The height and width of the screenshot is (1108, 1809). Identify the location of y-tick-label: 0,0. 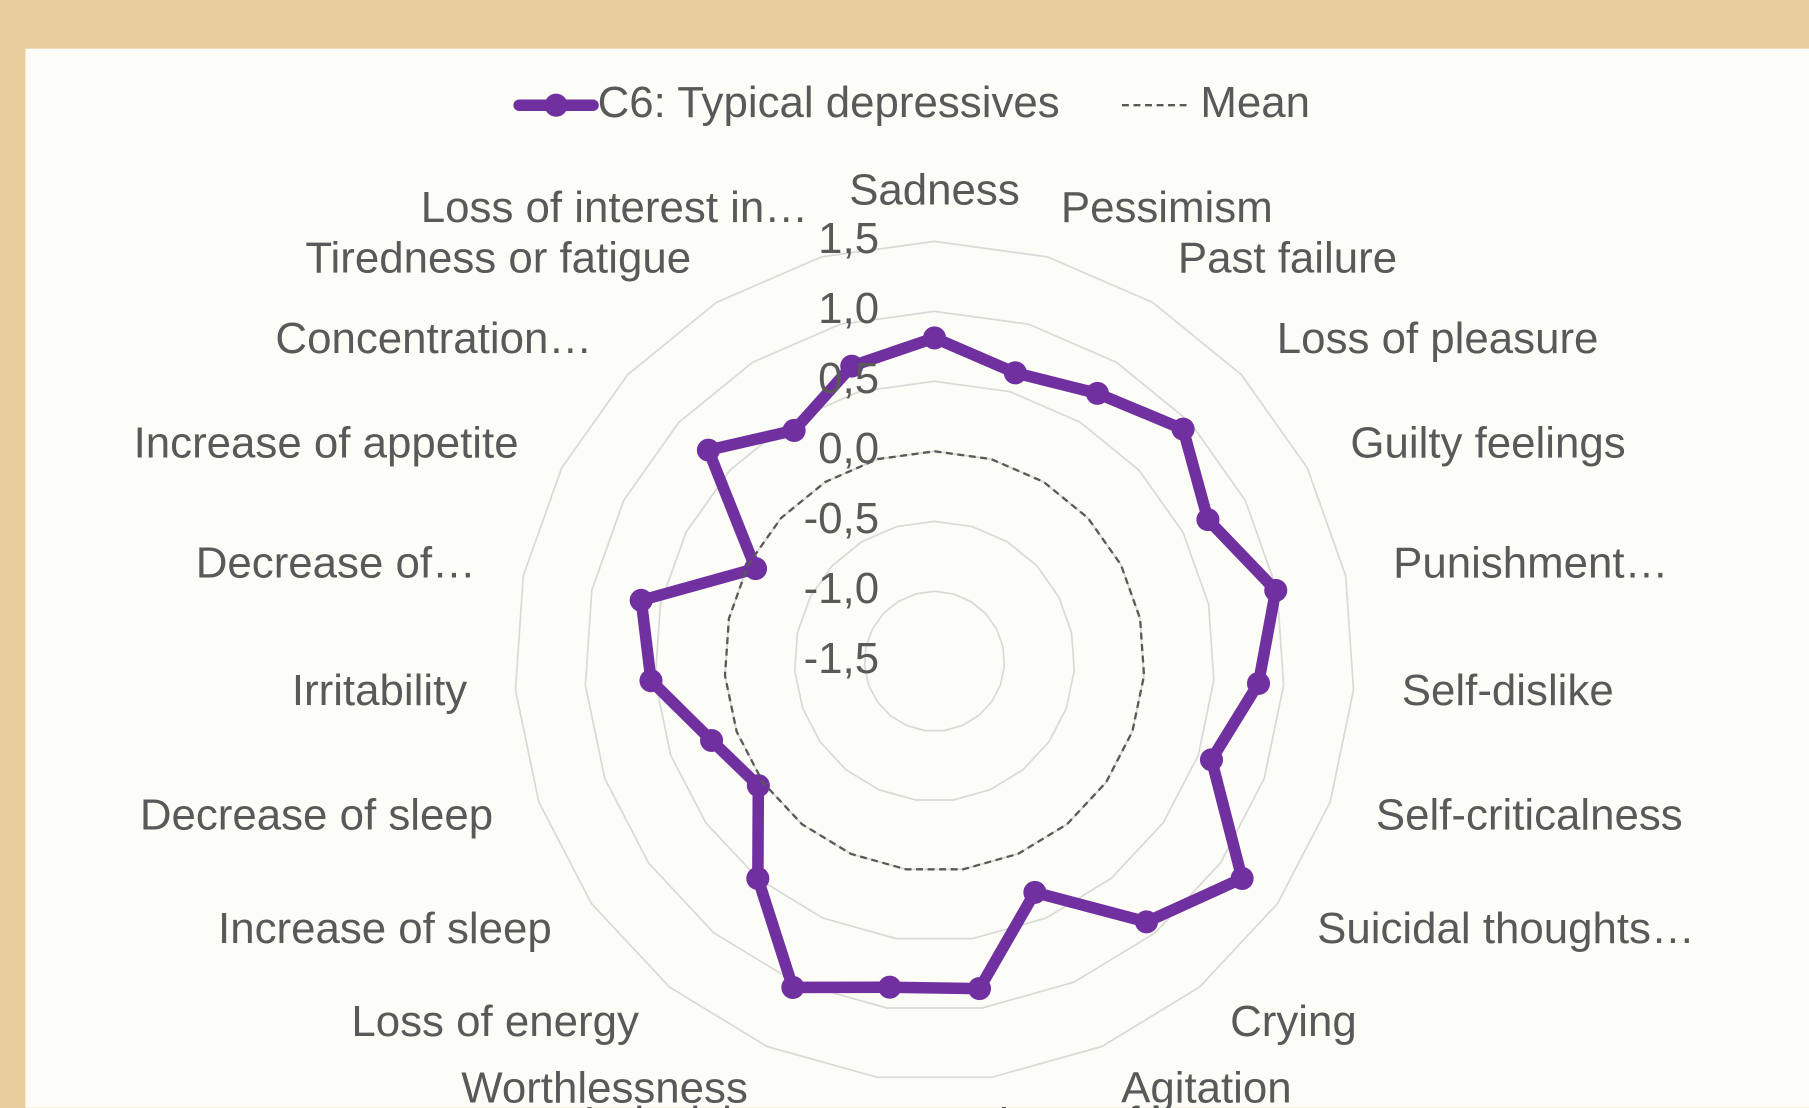
(848, 448).